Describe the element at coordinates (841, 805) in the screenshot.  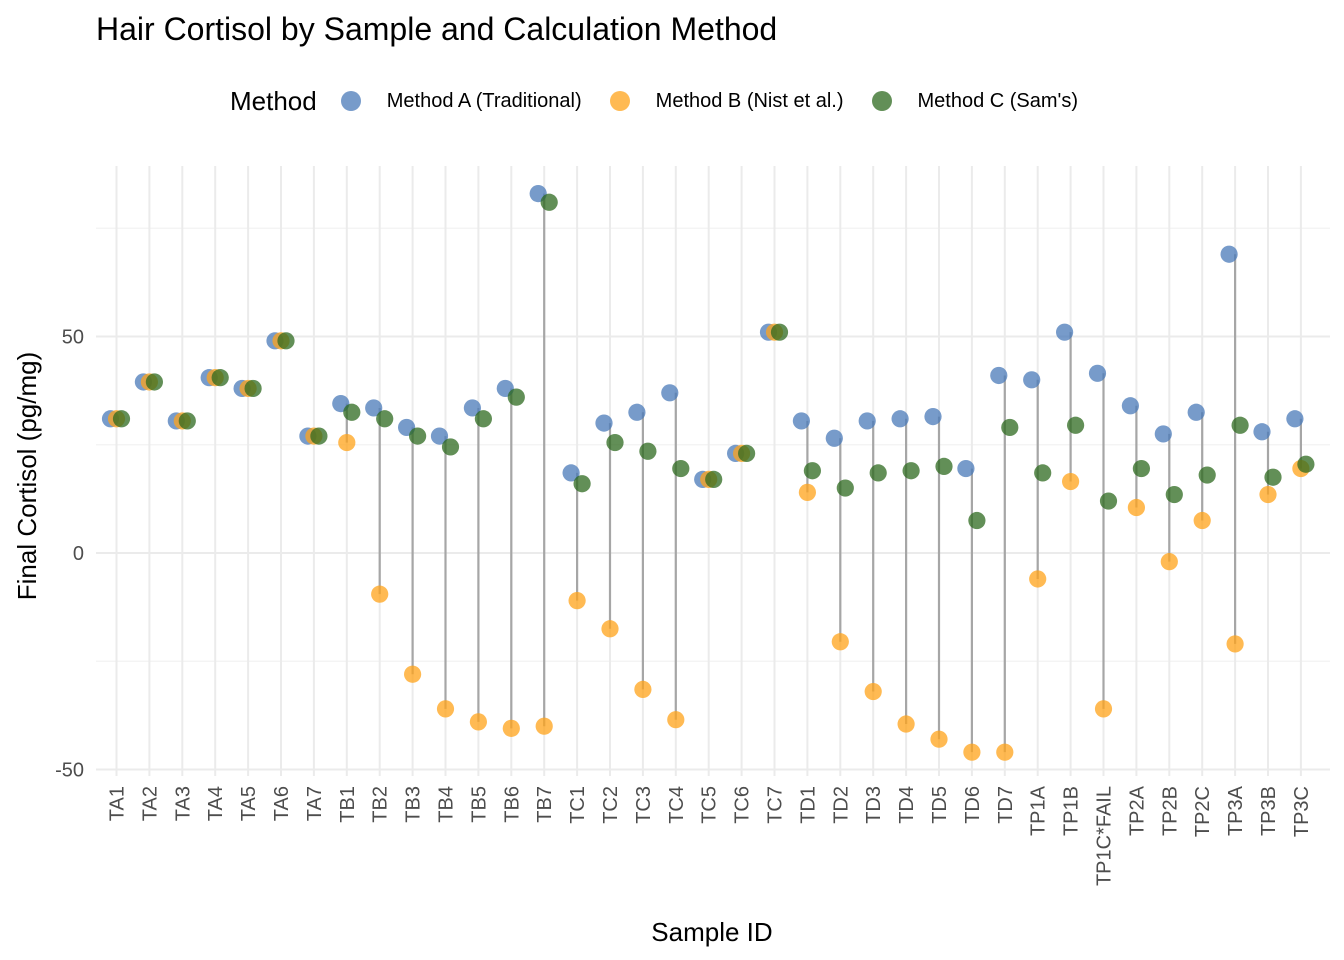
I see `x-tick-label: TD2` at that location.